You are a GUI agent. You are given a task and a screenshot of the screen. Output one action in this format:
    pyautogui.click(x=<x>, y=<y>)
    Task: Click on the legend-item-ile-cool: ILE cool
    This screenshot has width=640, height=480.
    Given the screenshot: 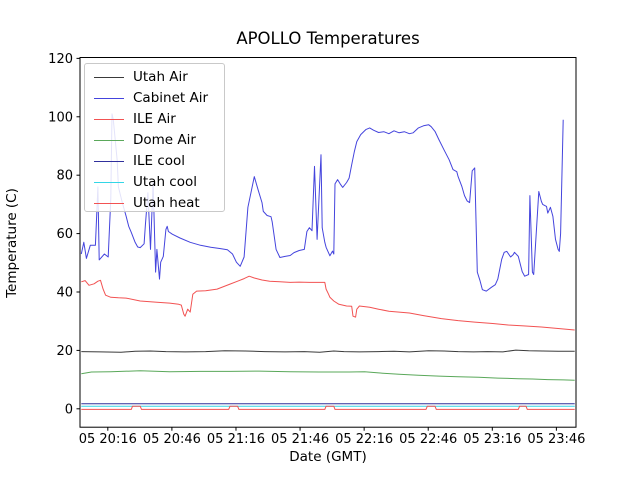 What is the action you would take?
    pyautogui.click(x=154, y=161)
    